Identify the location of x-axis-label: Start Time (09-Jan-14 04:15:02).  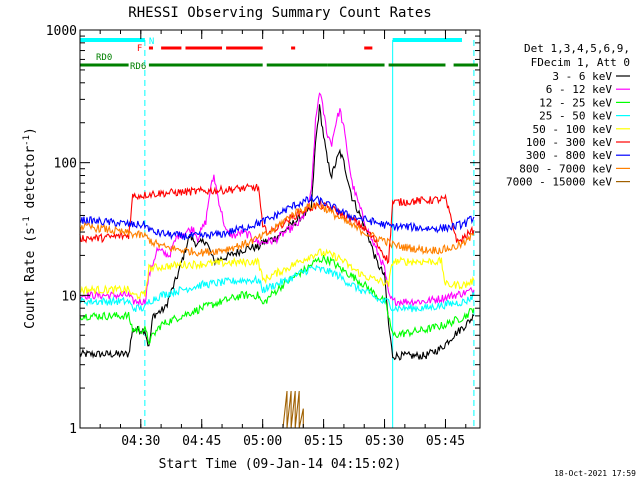
(280, 464).